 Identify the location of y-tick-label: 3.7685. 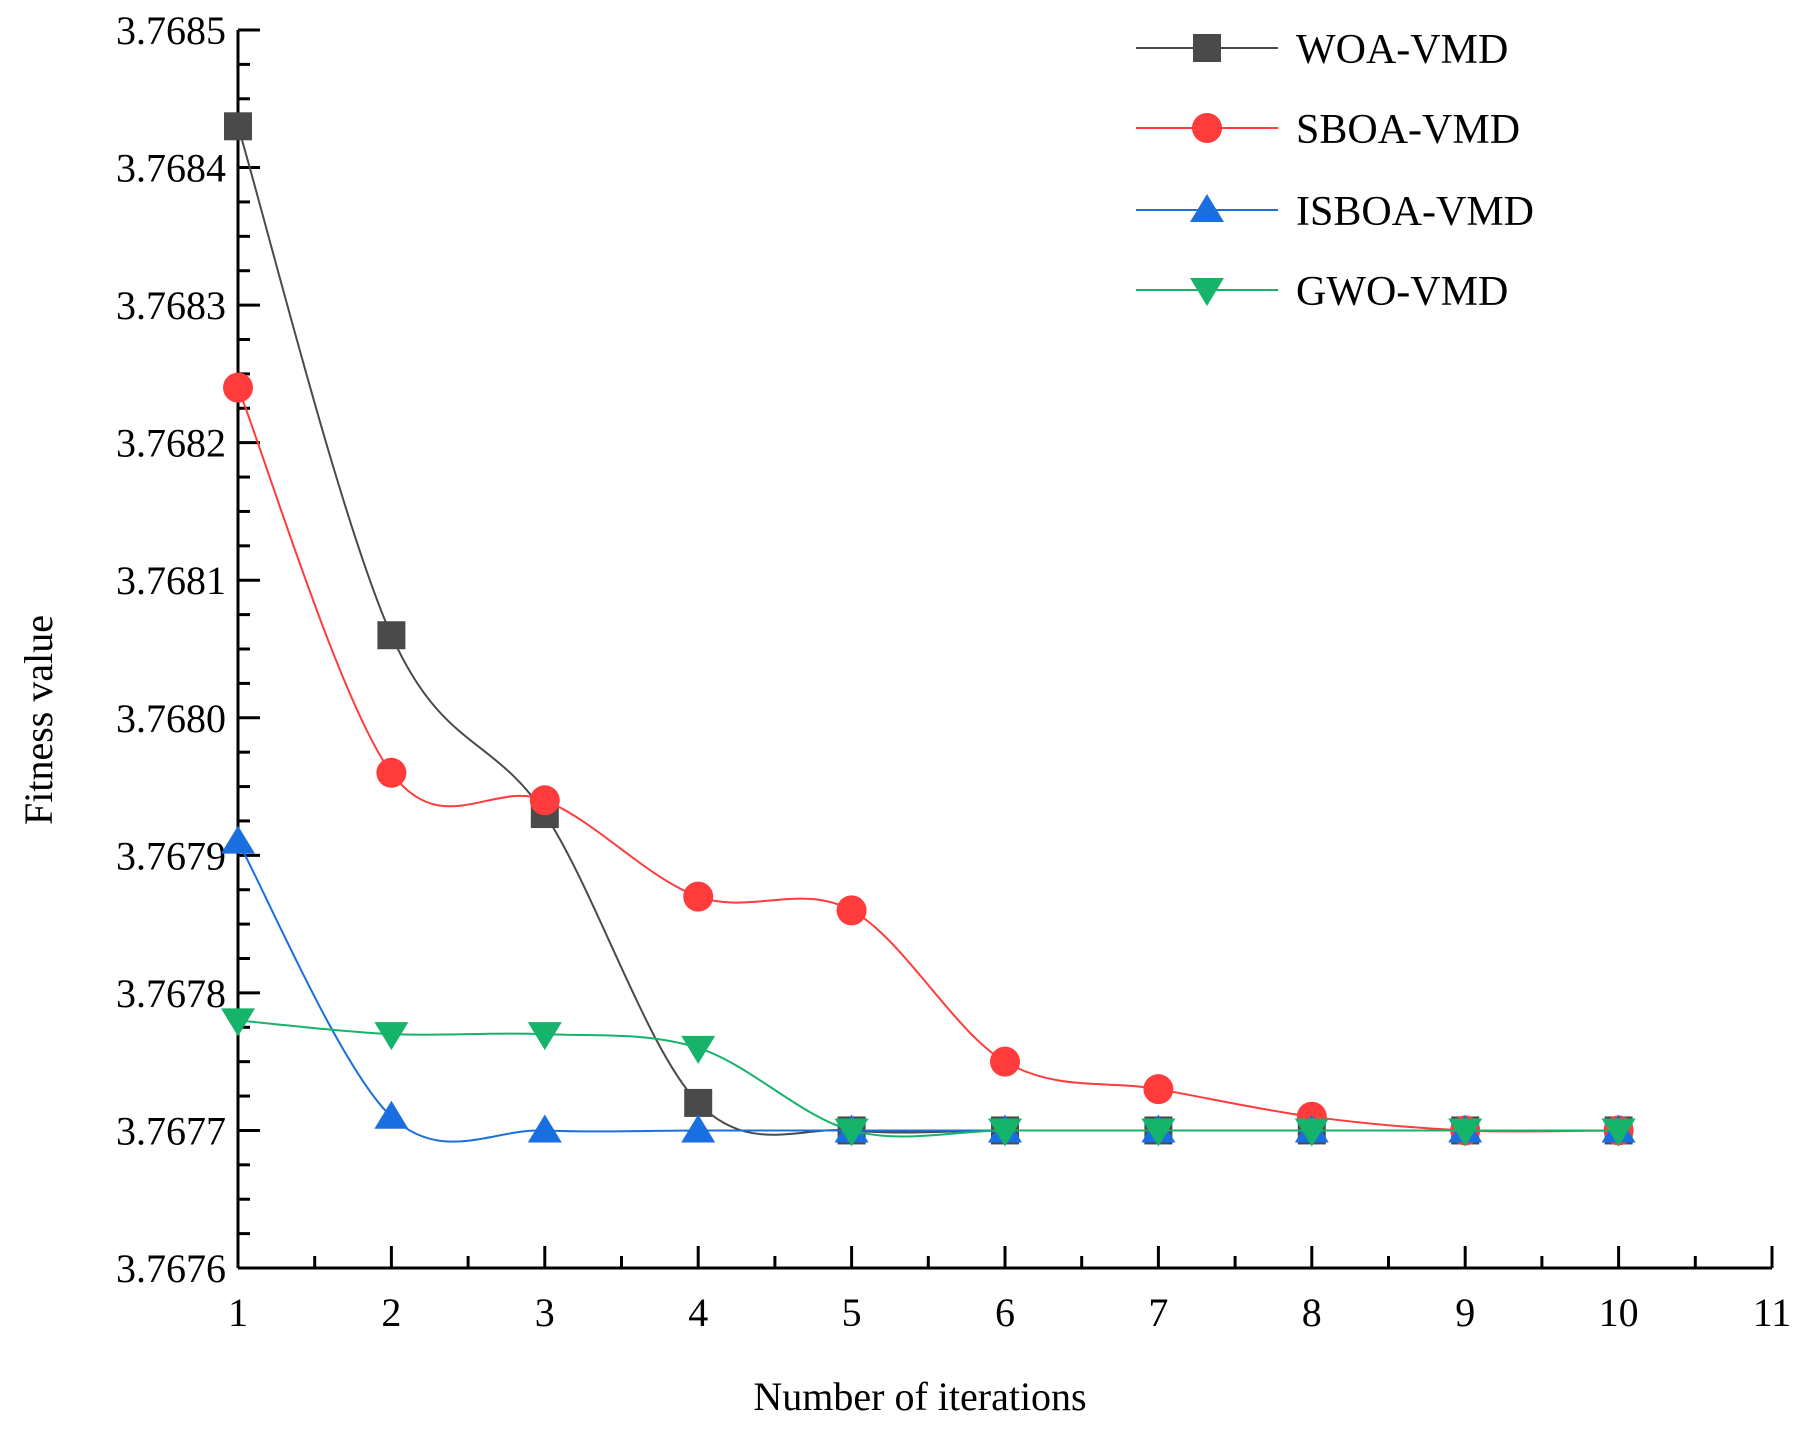
(171, 30).